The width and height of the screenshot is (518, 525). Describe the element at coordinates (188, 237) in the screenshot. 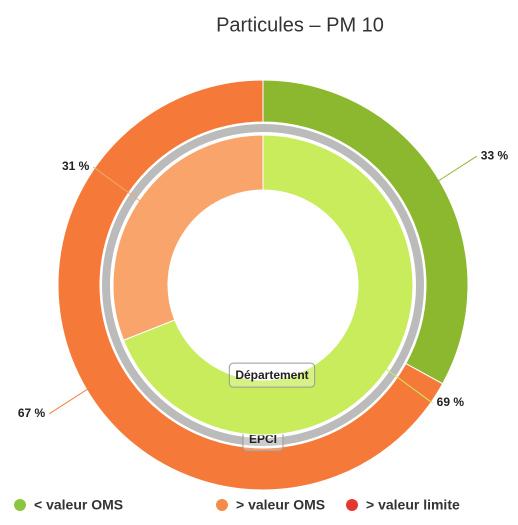

I see `donut-slice` at that location.